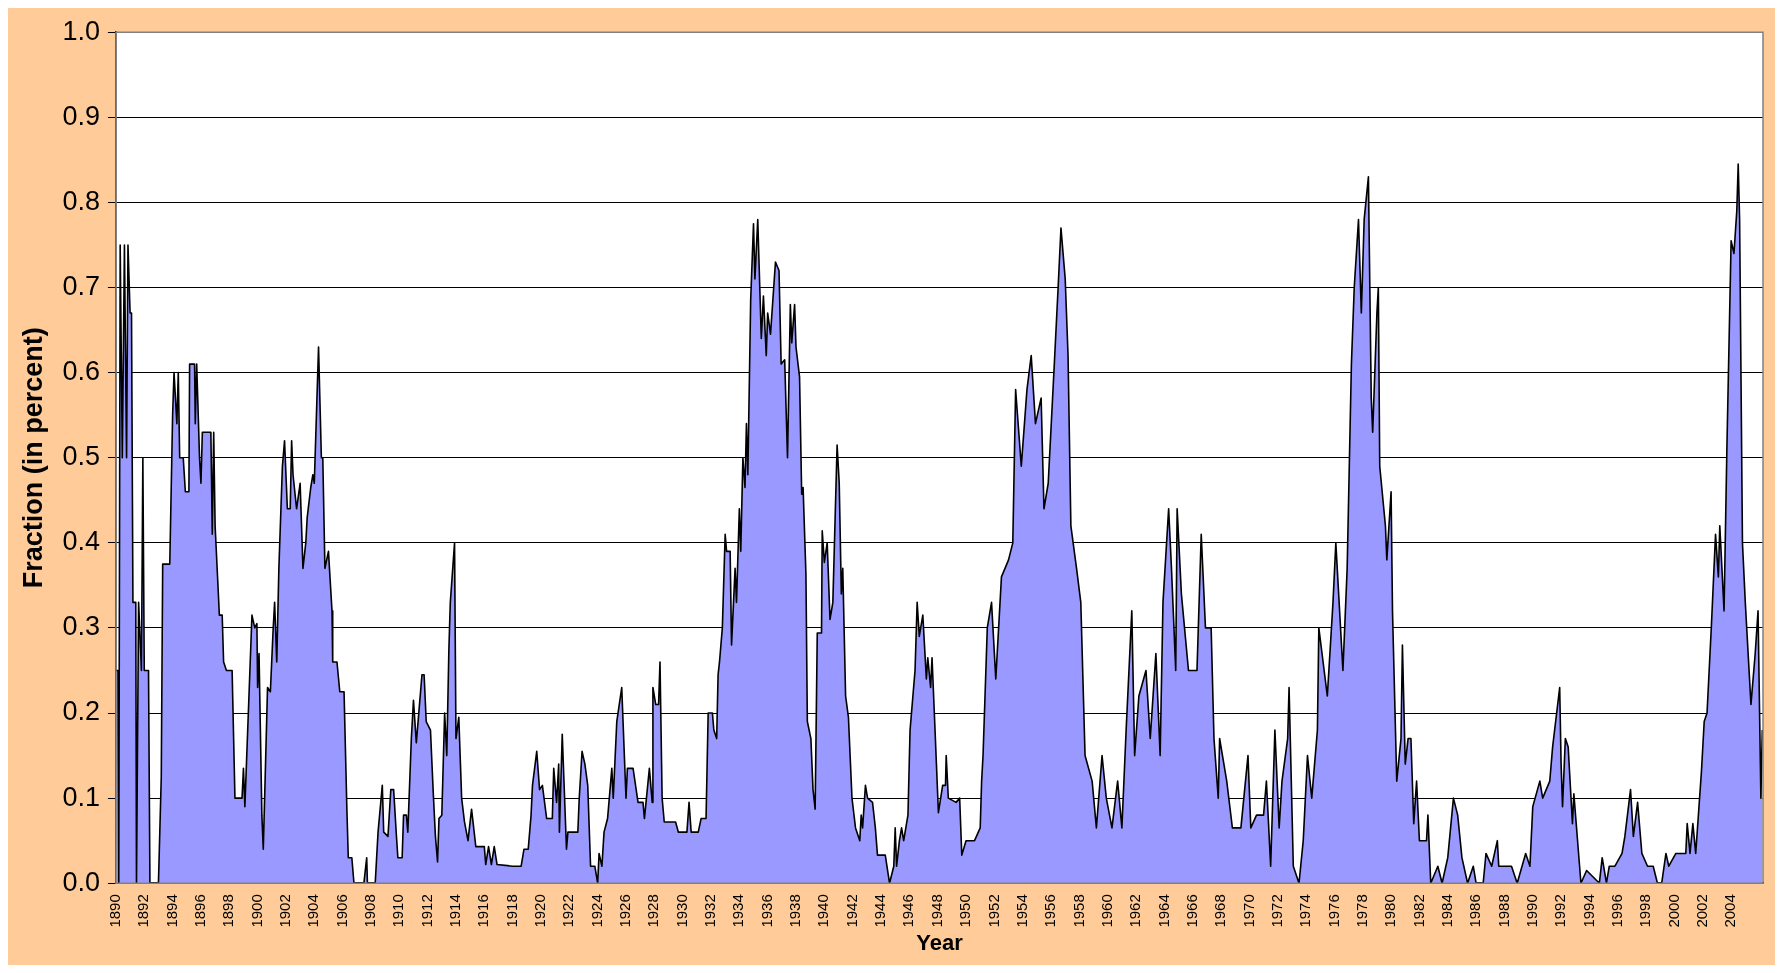 The image size is (1783, 973). What do you see at coordinates (596, 911) in the screenshot?
I see `x-tick-label: 1924` at bounding box center [596, 911].